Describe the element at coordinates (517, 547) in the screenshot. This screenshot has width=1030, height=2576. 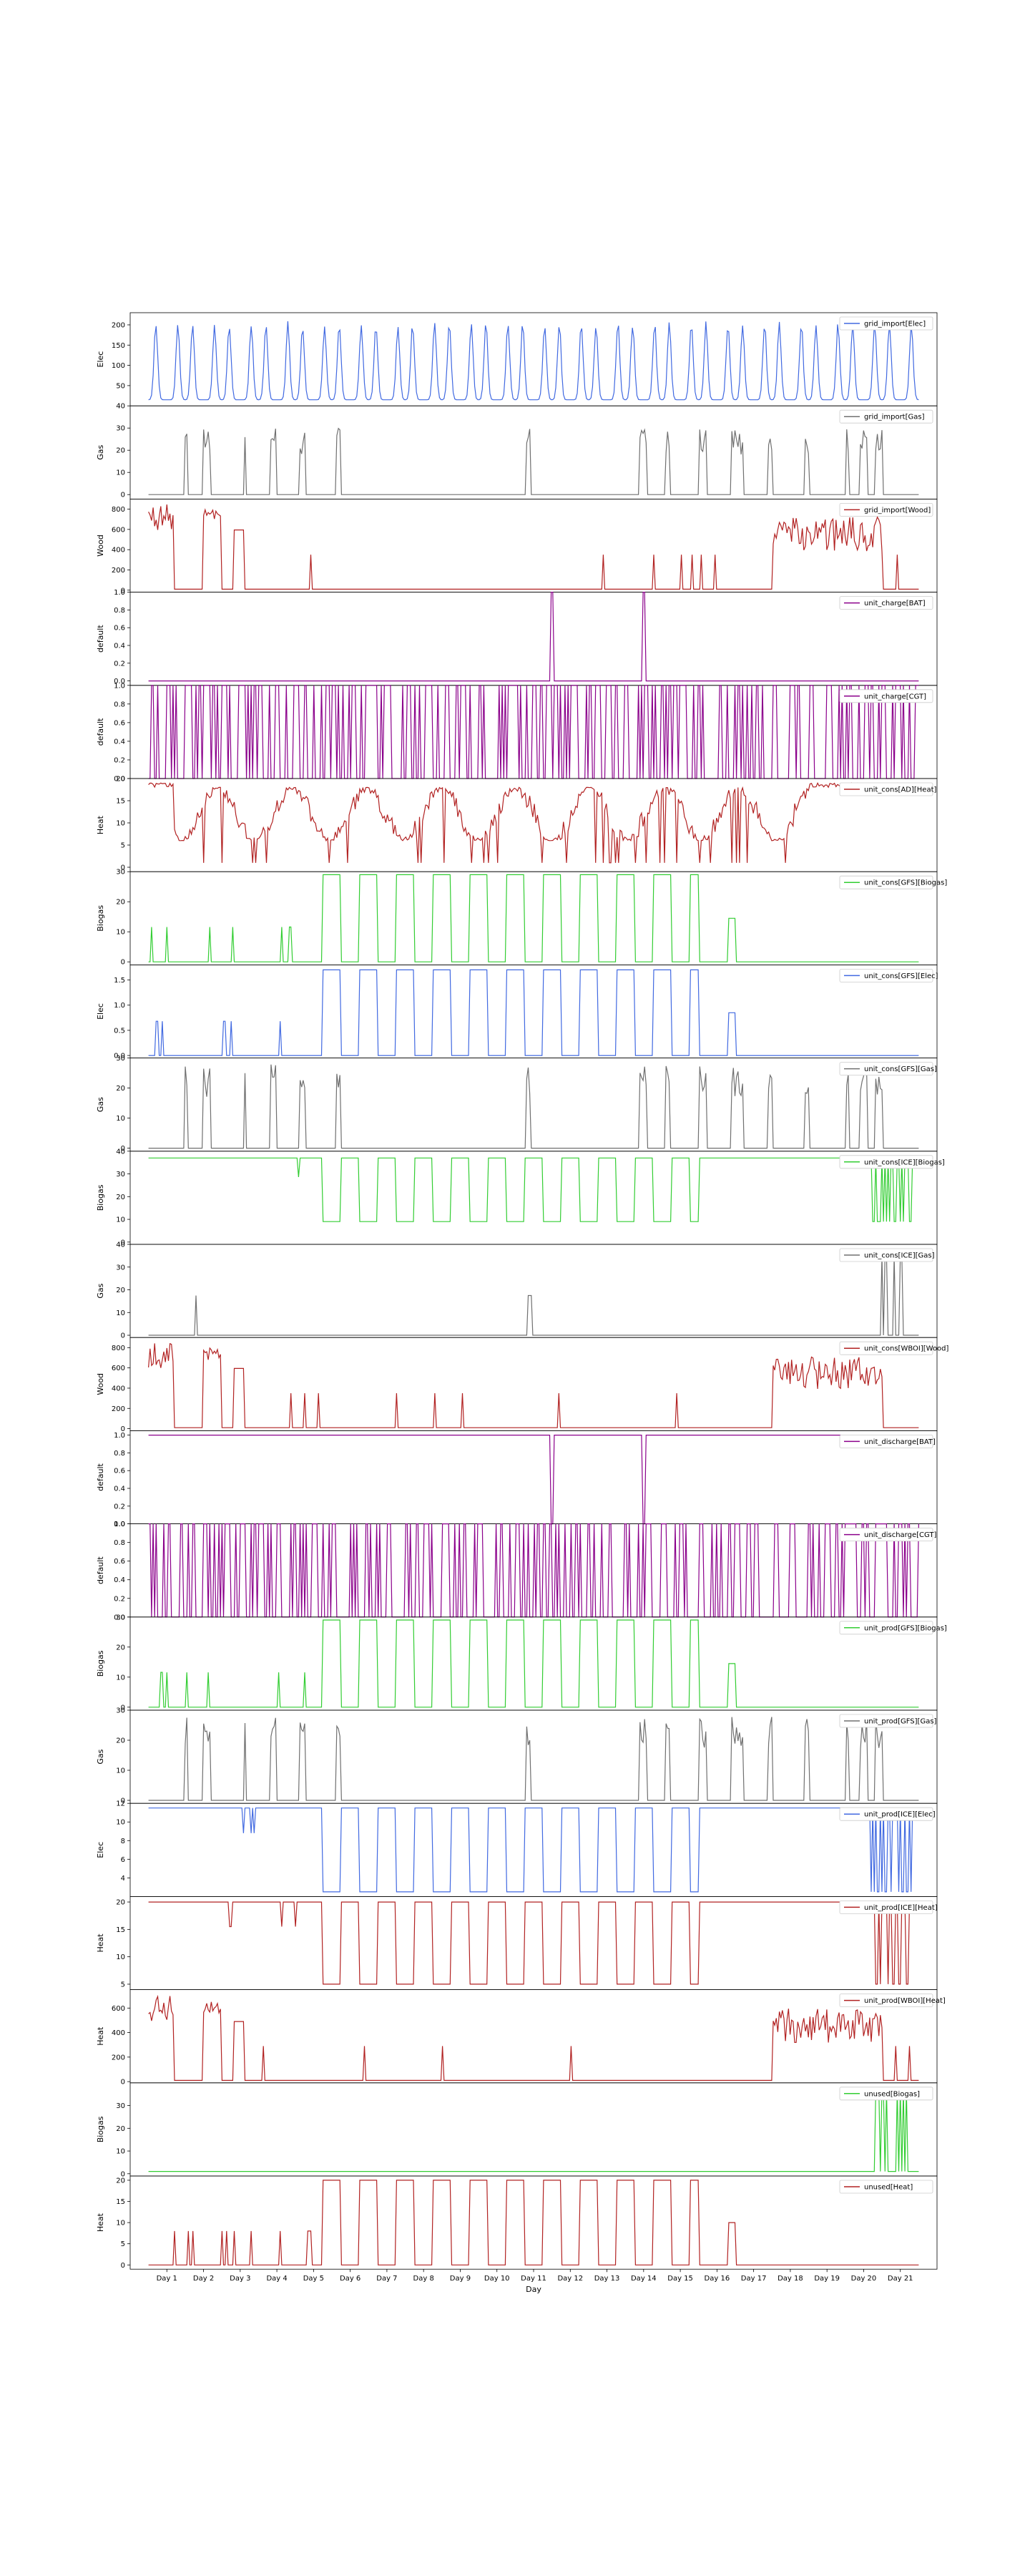
I see `panel-3: 0 200 400 600 800 Wood grid_import[Wood]` at that location.